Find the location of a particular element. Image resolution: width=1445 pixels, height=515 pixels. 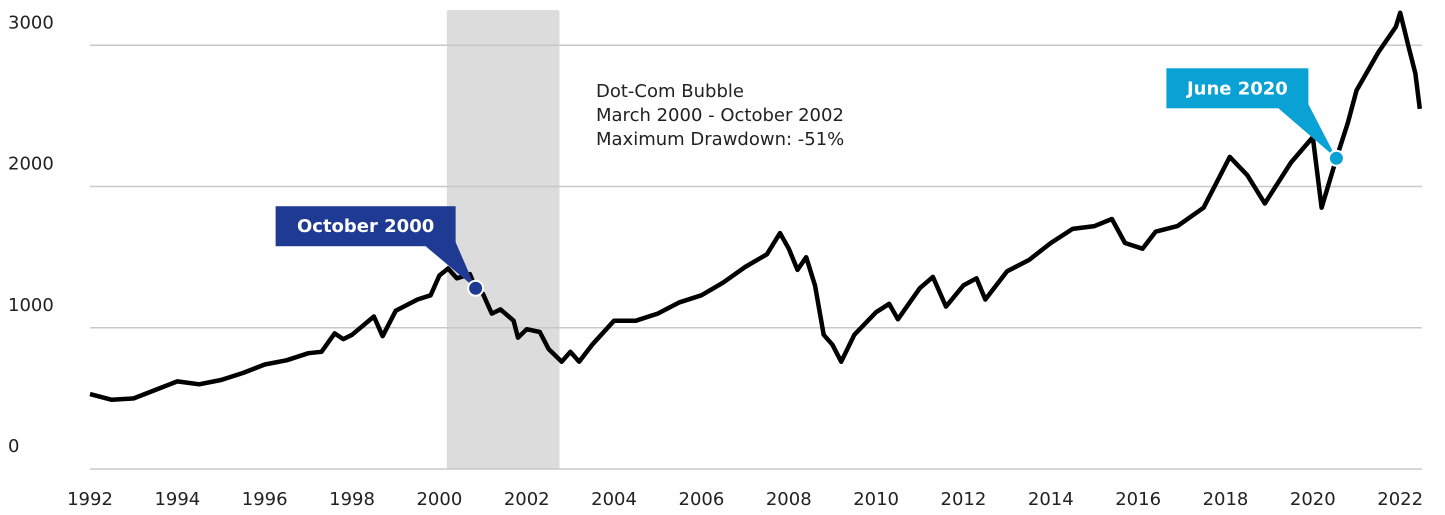

y-tick-label: 2000 is located at coordinates (31, 164).